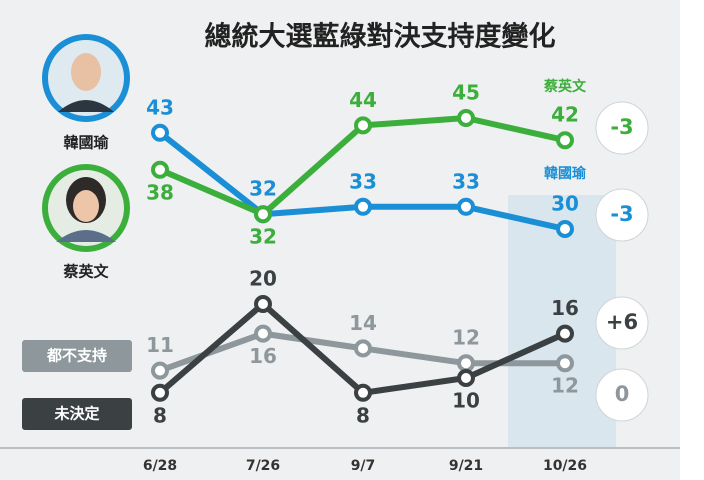 The image size is (704, 480). I want to click on value-label: 10, so click(466, 401).